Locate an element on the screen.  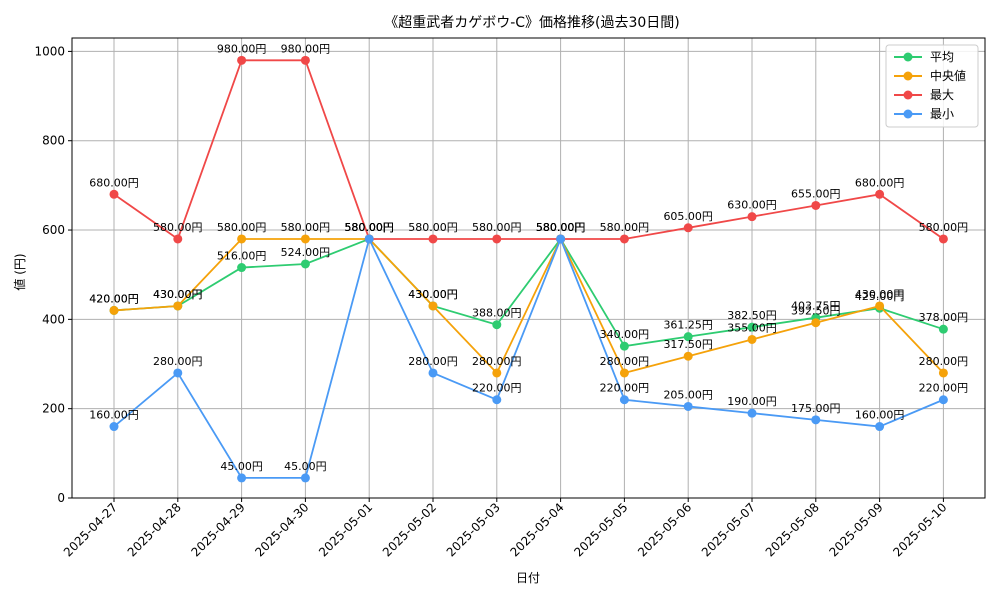
y-tick-label: 800 is located at coordinates (53, 141).